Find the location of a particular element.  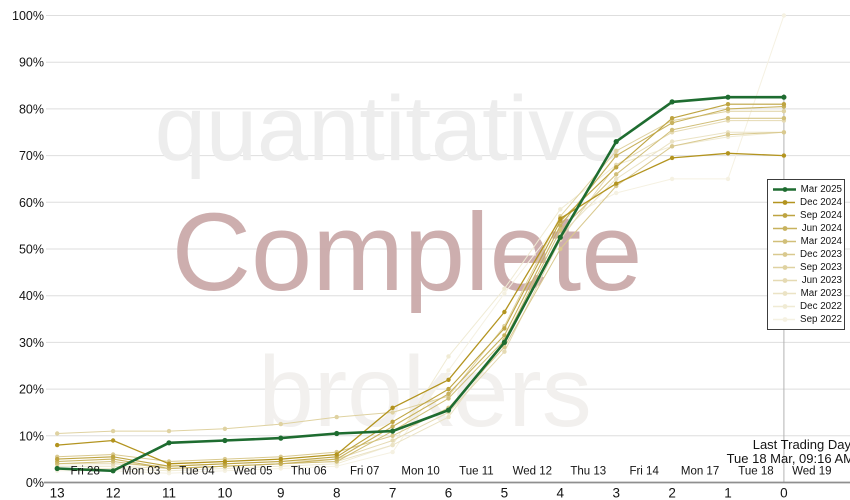

legend-item: Sep 2024 is located at coordinates (807, 215).